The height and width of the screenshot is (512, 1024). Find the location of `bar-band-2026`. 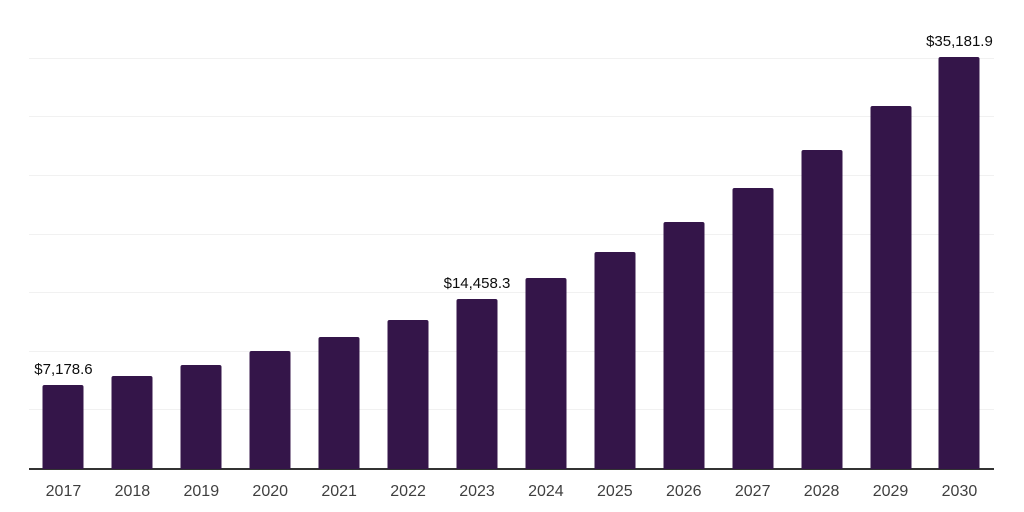

bar-band-2026 is located at coordinates (683, 234).